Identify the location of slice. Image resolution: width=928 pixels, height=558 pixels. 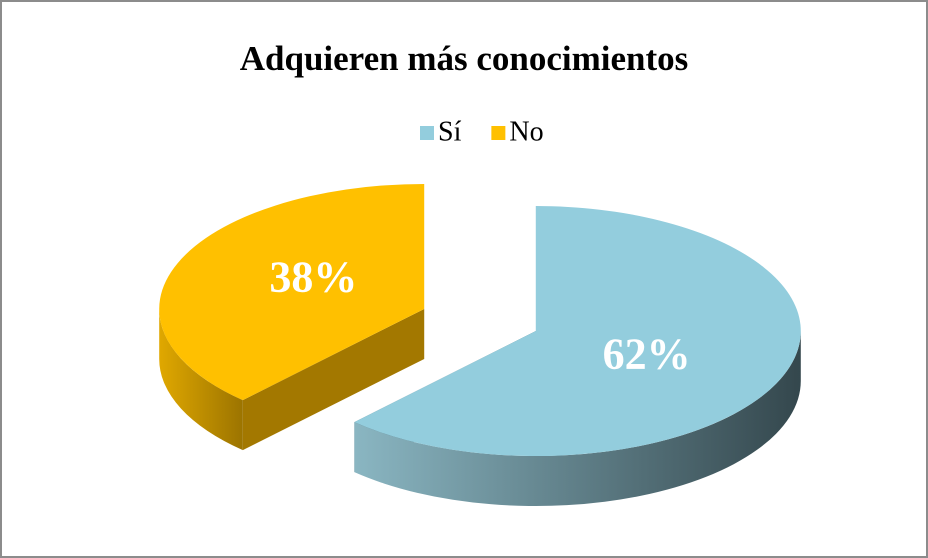
(292, 292).